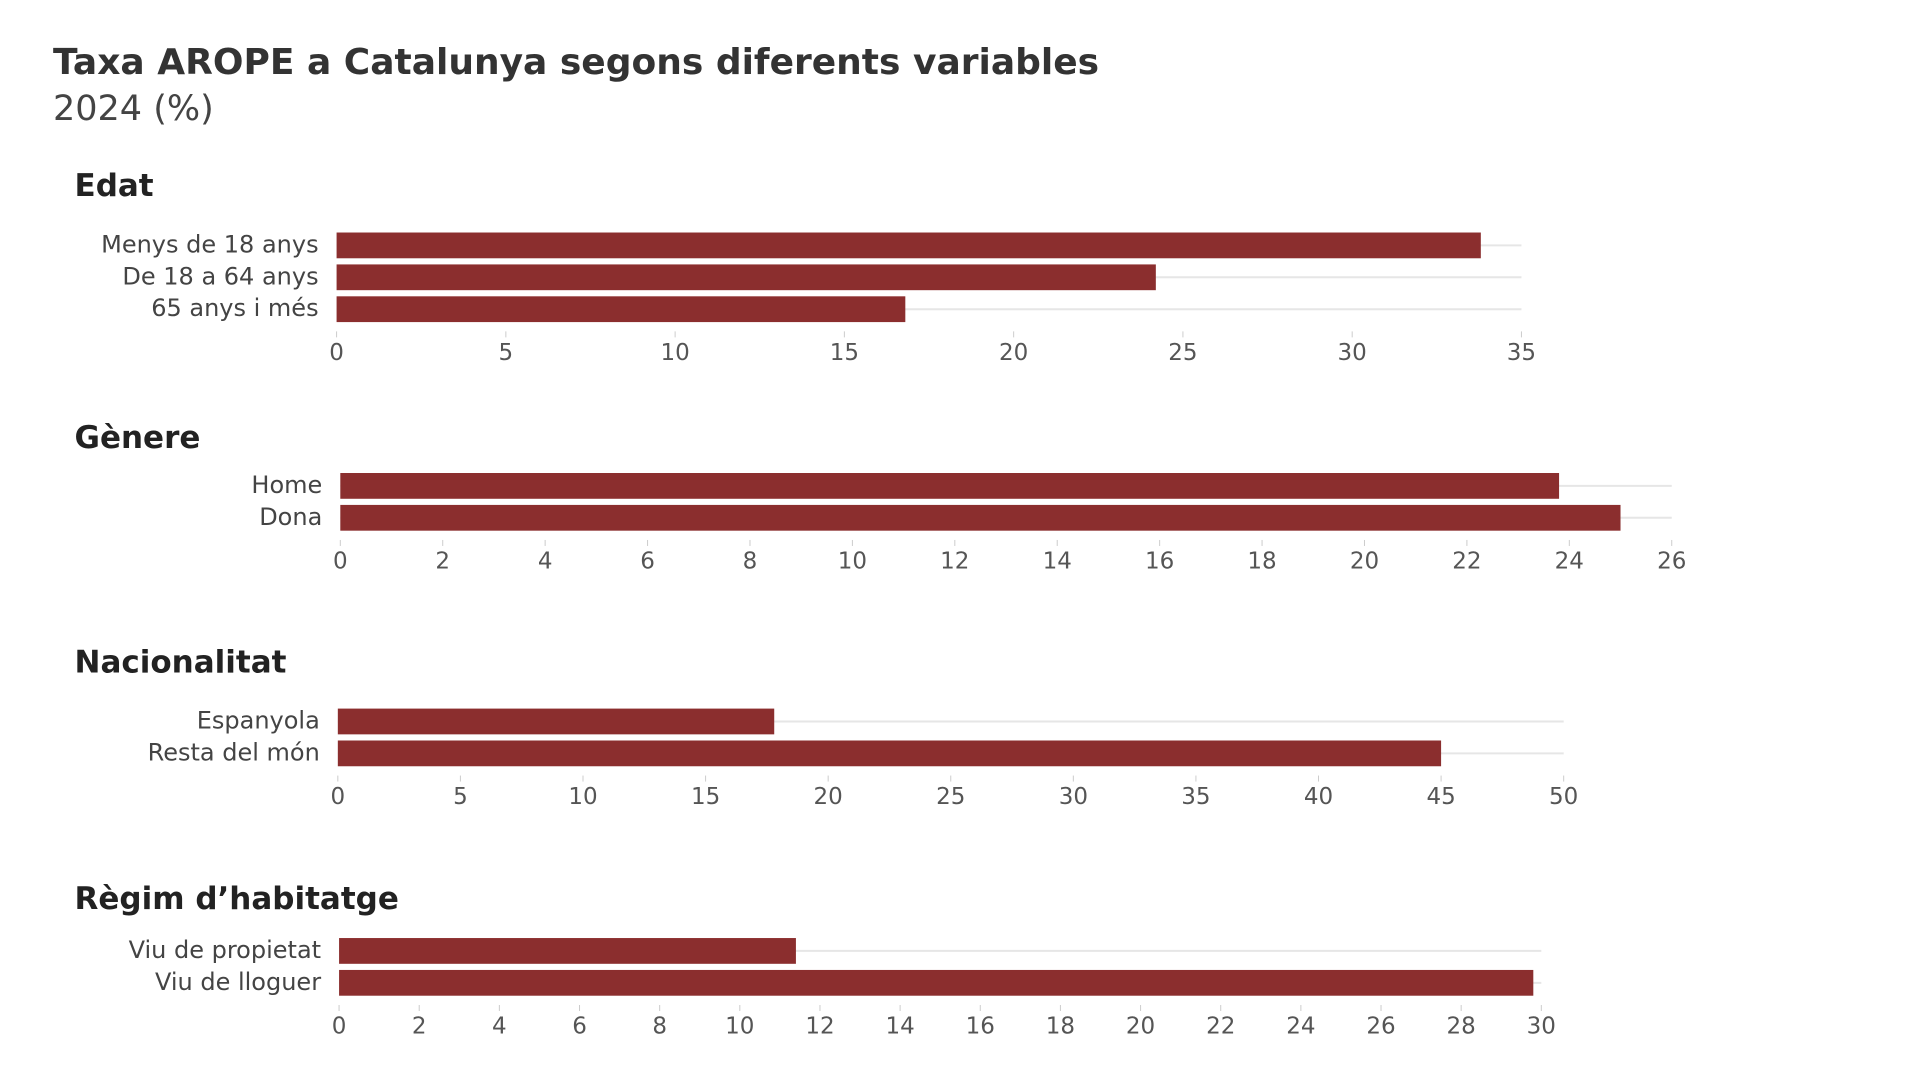 The image size is (1920, 1080). What do you see at coordinates (286, 485) in the screenshot?
I see `category-label: Home` at bounding box center [286, 485].